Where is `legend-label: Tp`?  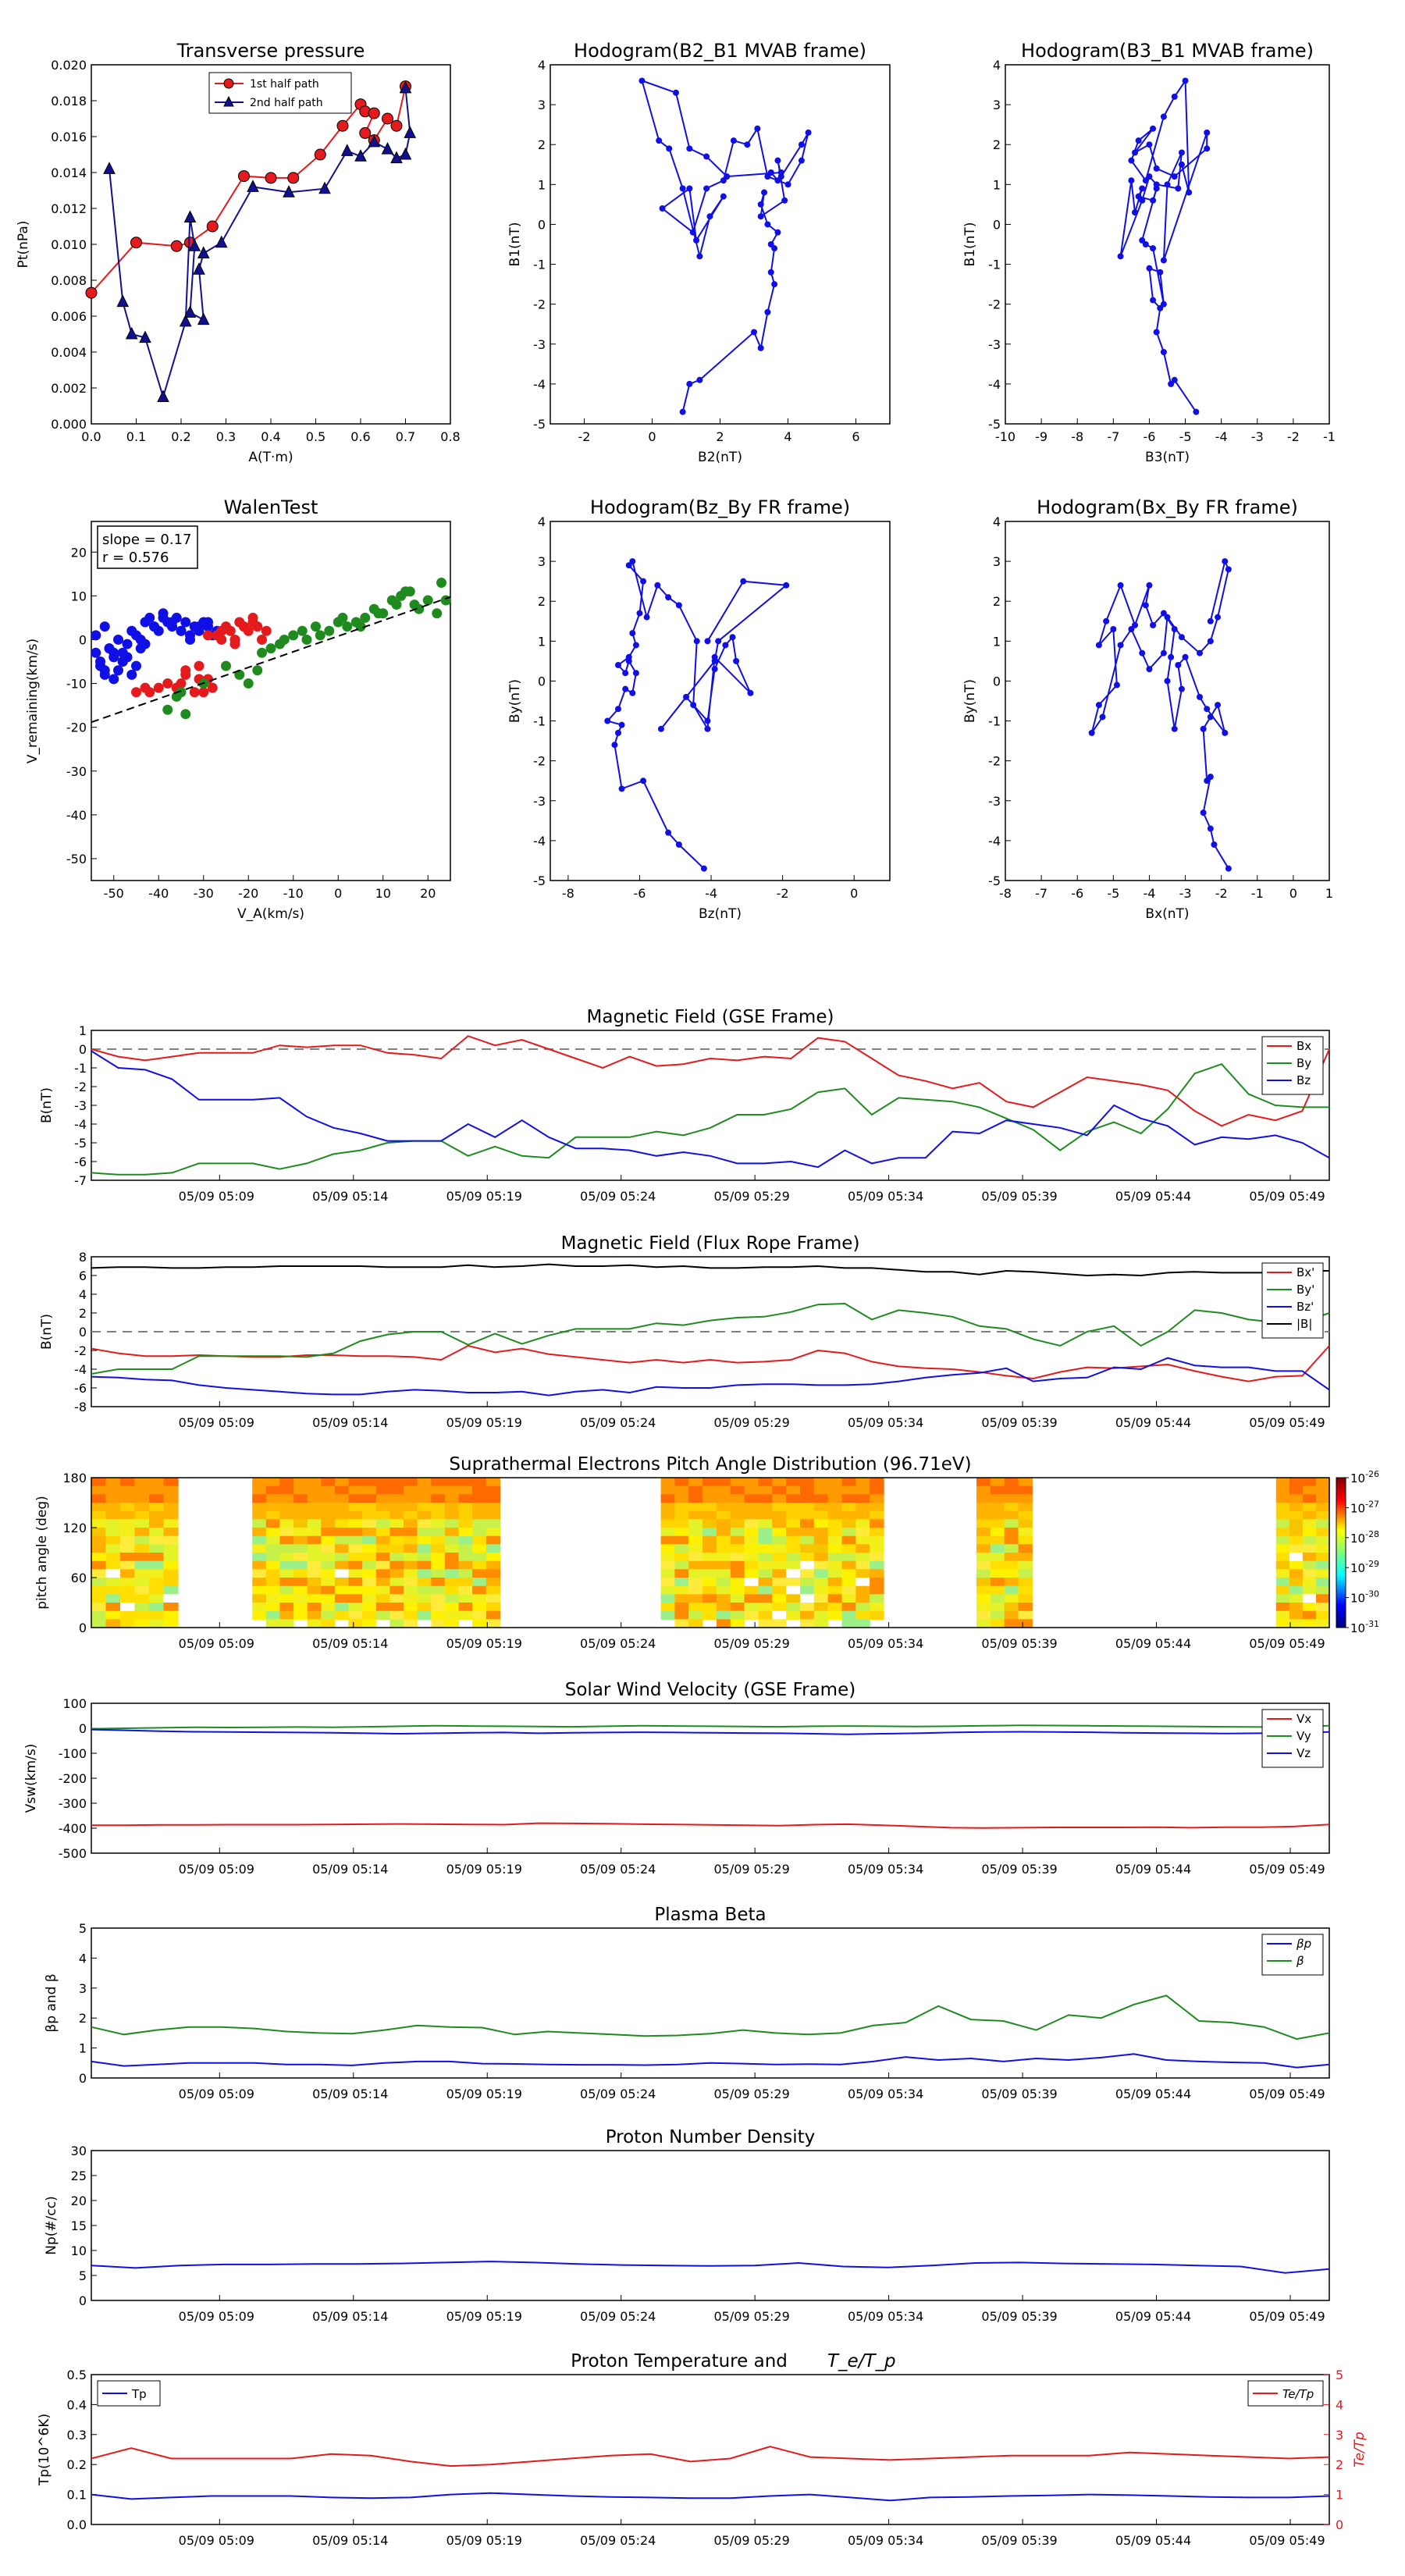
legend-label: Tp is located at coordinates (139, 2394).